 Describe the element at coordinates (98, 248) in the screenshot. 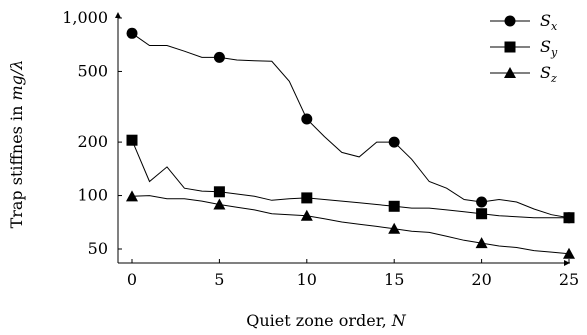

I see `y-tick-label: 50` at that location.